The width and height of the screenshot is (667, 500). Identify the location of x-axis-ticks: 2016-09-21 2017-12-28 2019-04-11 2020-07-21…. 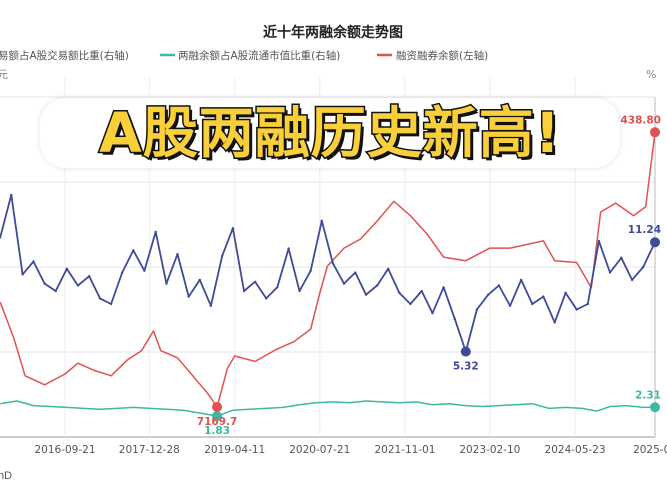
(350, 450).